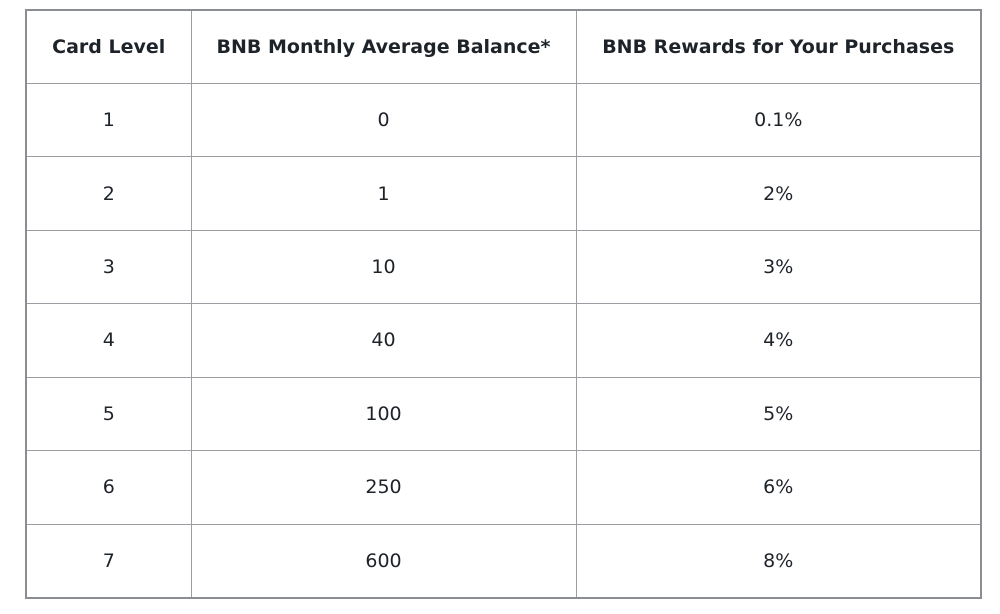 The height and width of the screenshot is (614, 1000). I want to click on header-cell: Card Level, so click(108, 46).